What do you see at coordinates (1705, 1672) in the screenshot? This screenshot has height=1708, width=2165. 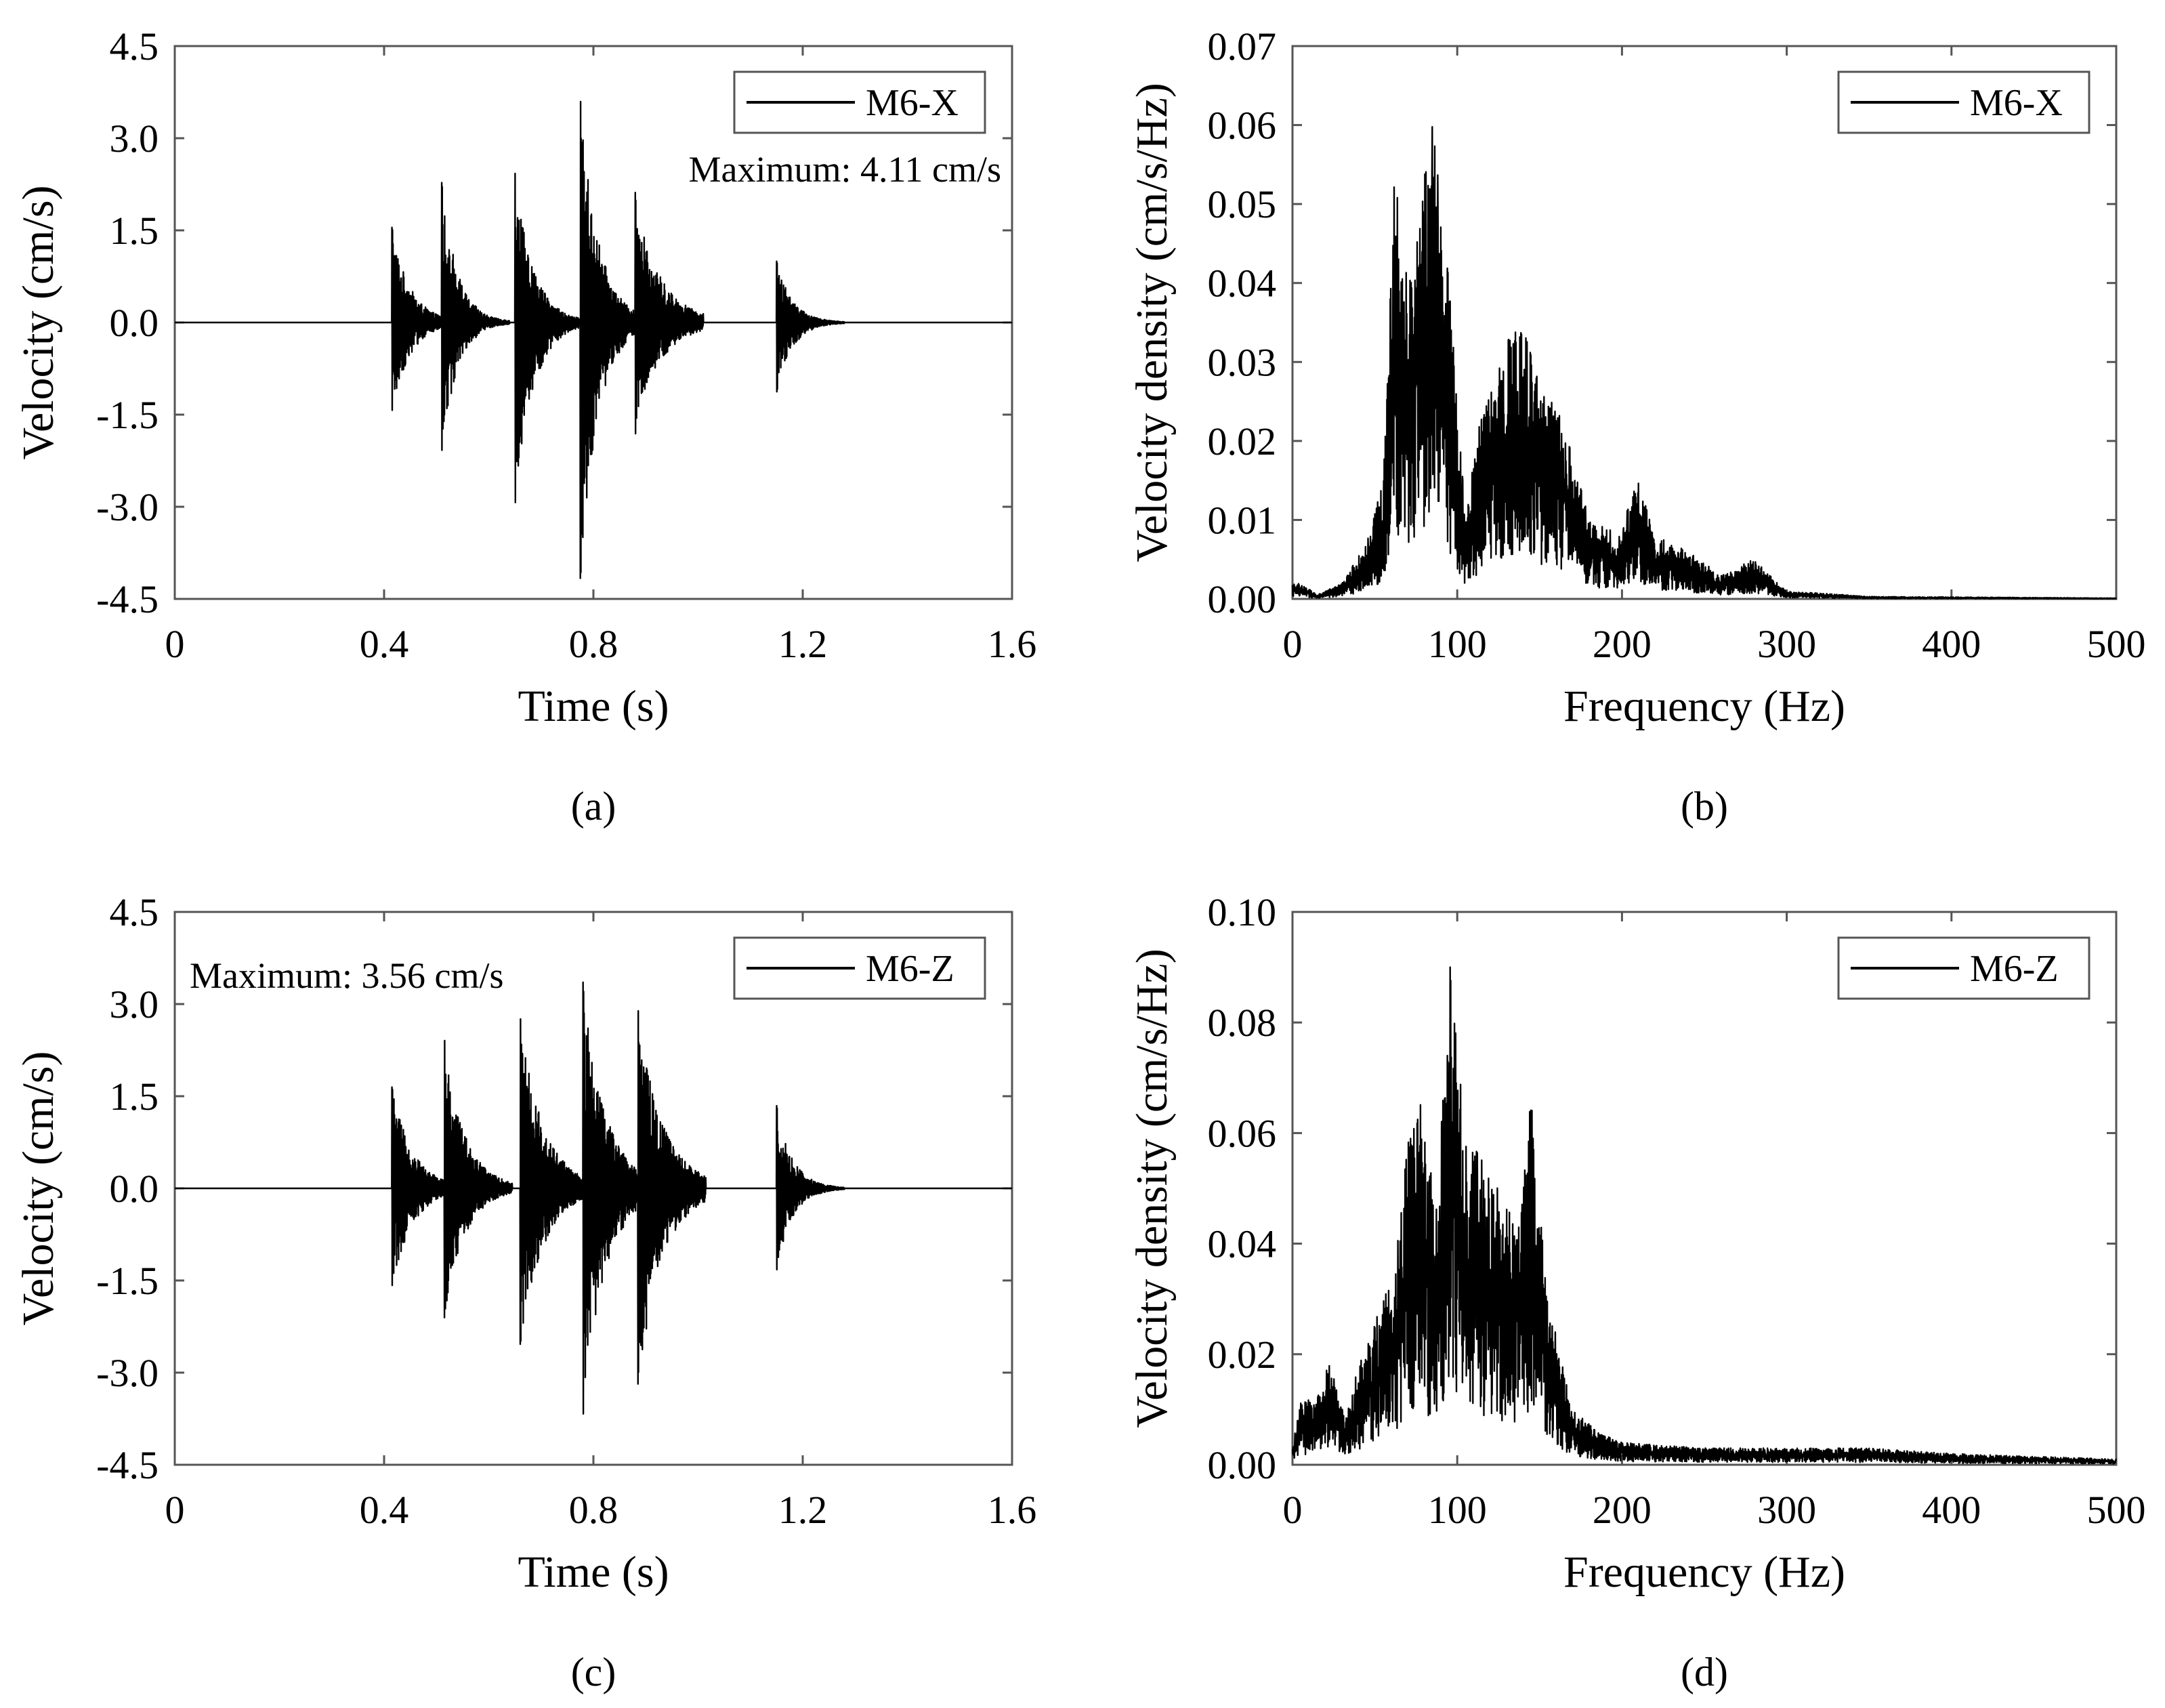 I see `panel-caption: (d)` at bounding box center [1705, 1672].